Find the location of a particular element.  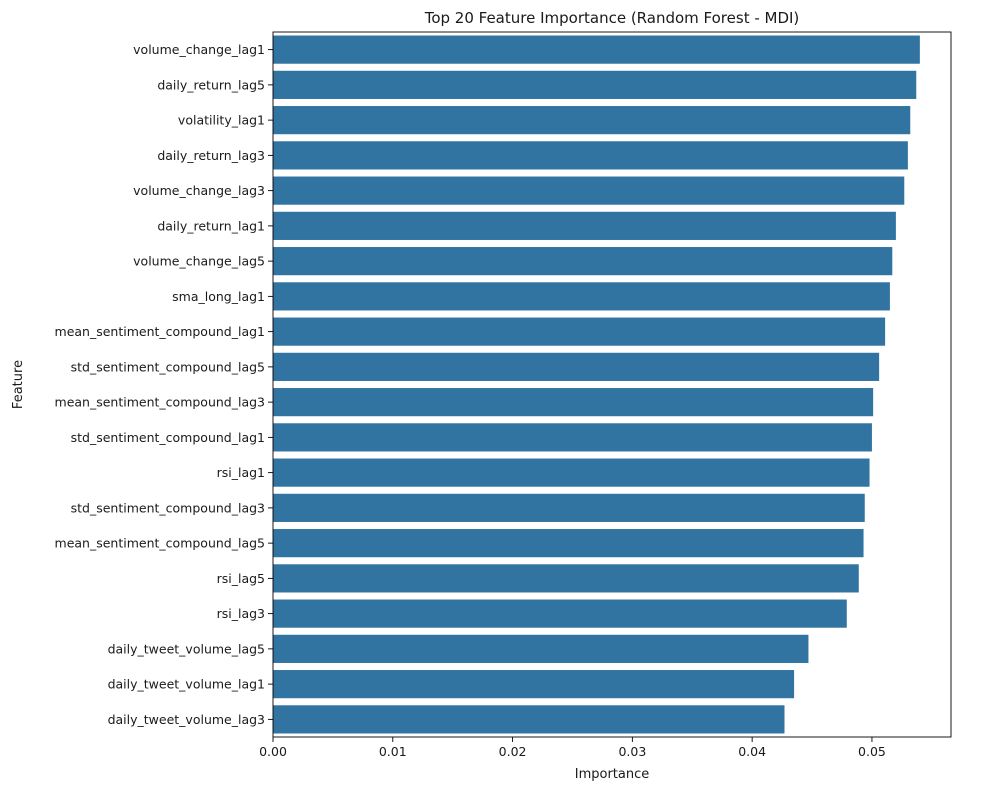

bar-std_sentiment_compound_lag1 is located at coordinates (572, 437).